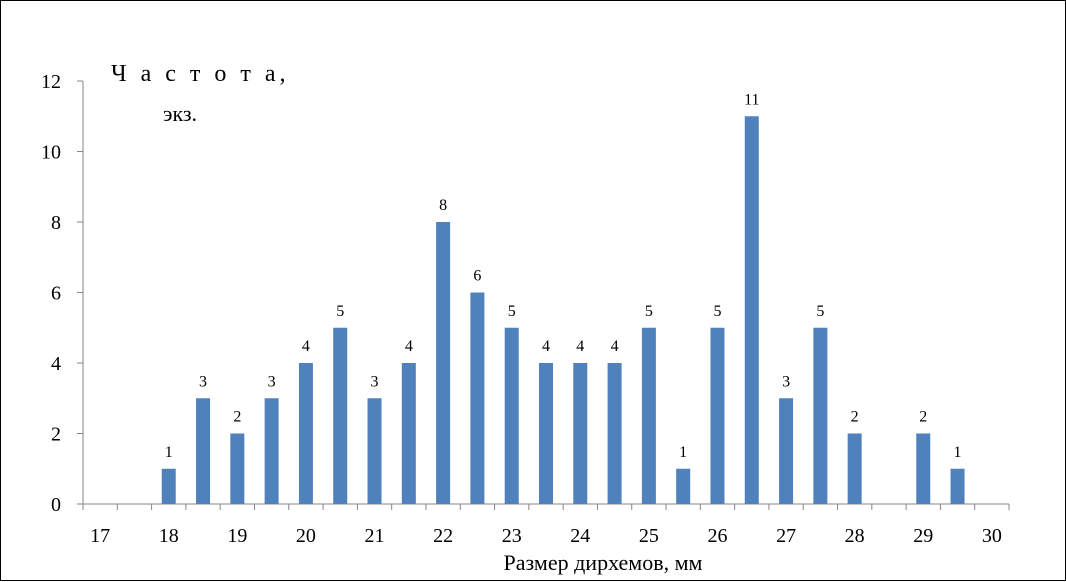 The width and height of the screenshot is (1066, 582). Describe the element at coordinates (100, 536) in the screenshot. I see `x-tick-label: 17` at that location.